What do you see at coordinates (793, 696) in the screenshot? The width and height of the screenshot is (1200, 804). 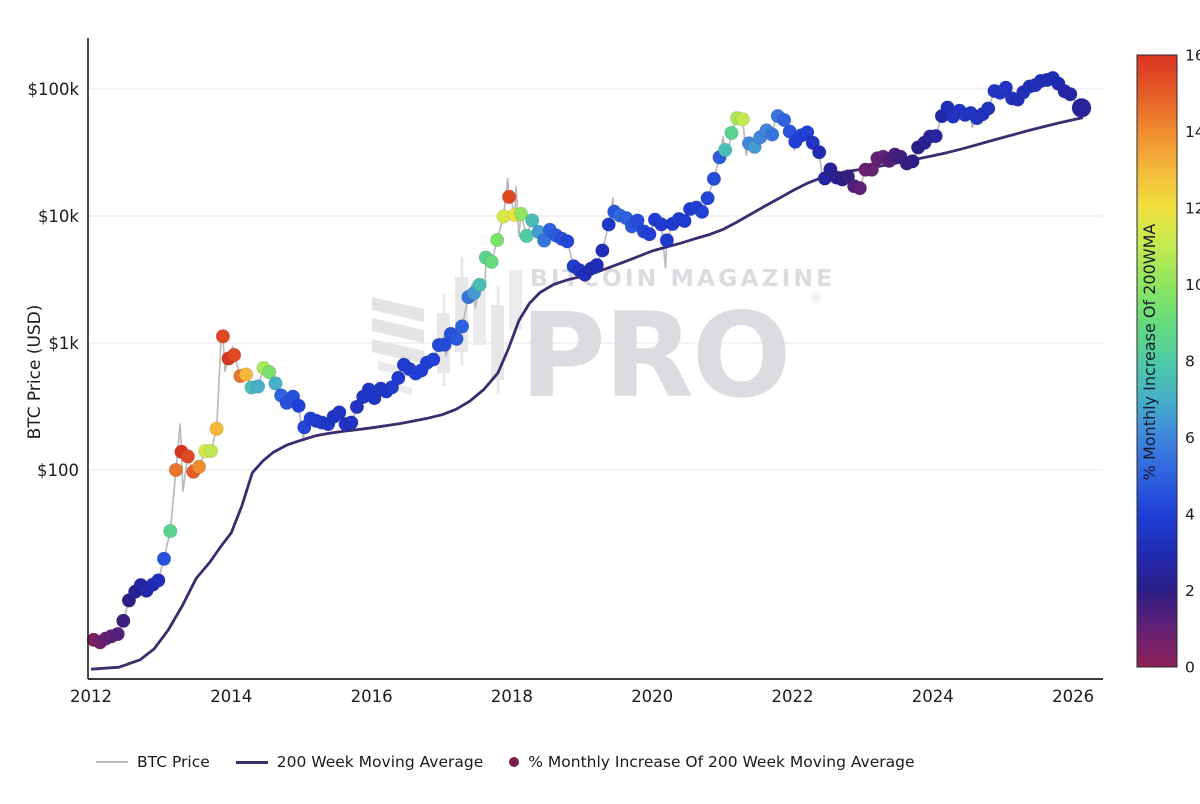 I see `x-tick-label: 2022` at bounding box center [793, 696].